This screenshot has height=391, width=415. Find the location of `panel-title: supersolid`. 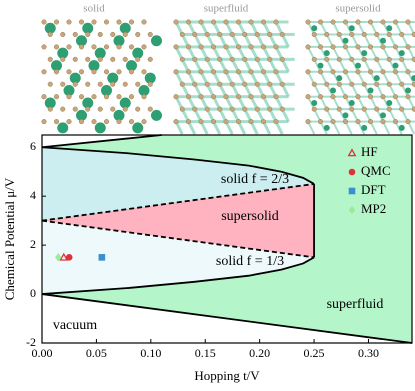

panel-title: supersolid is located at coordinates (358, 9).